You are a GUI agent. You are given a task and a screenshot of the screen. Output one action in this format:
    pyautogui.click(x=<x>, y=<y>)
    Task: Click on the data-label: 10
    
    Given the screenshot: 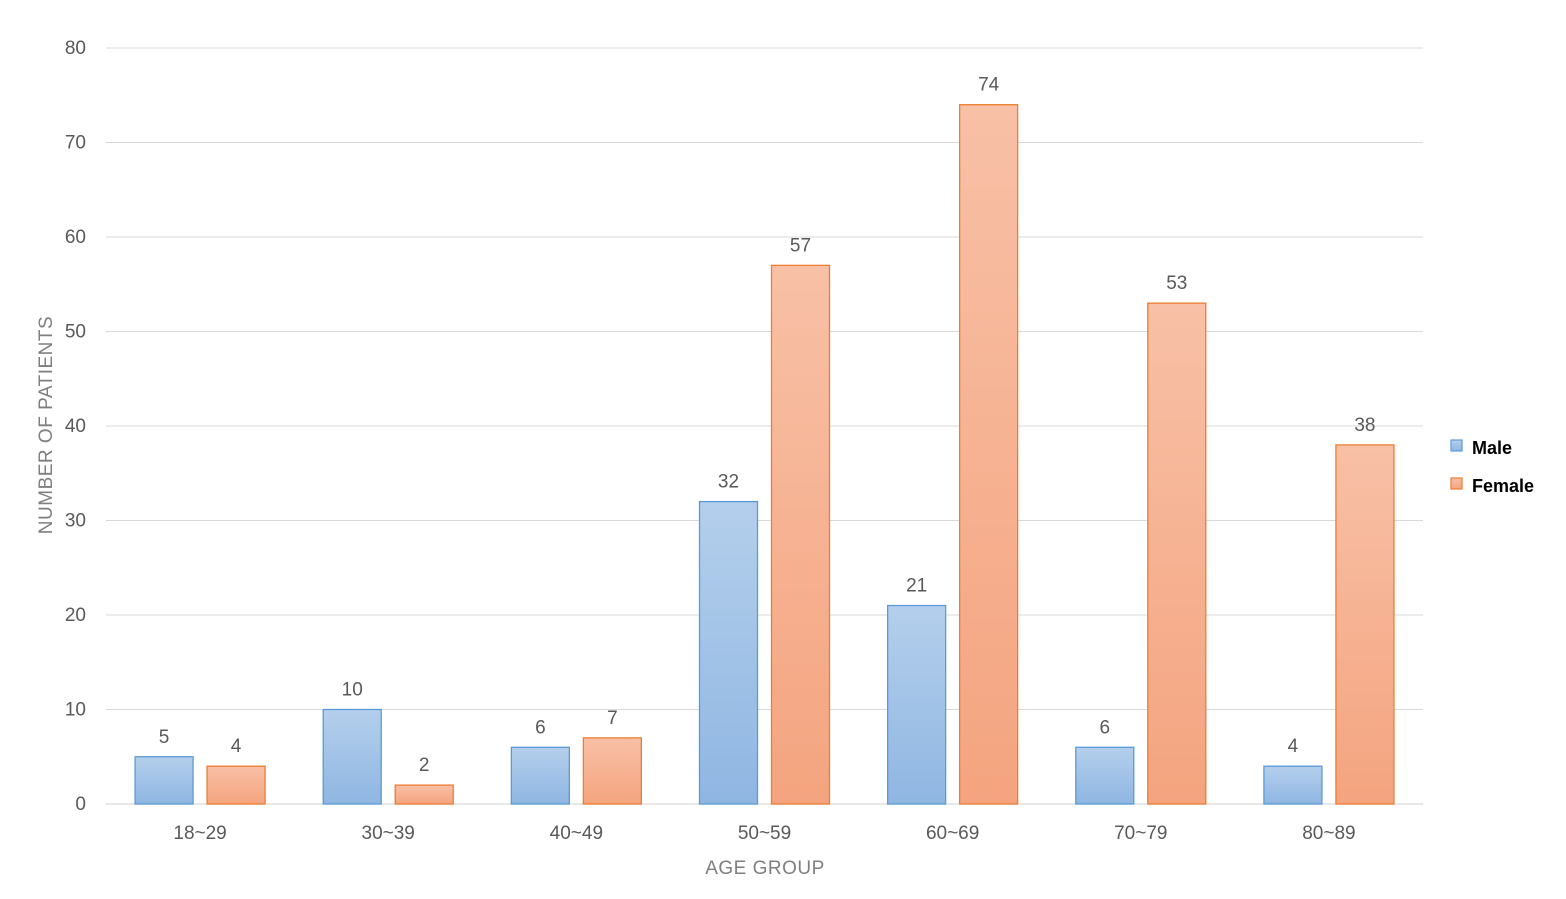 What is the action you would take?
    pyautogui.click(x=352, y=690)
    